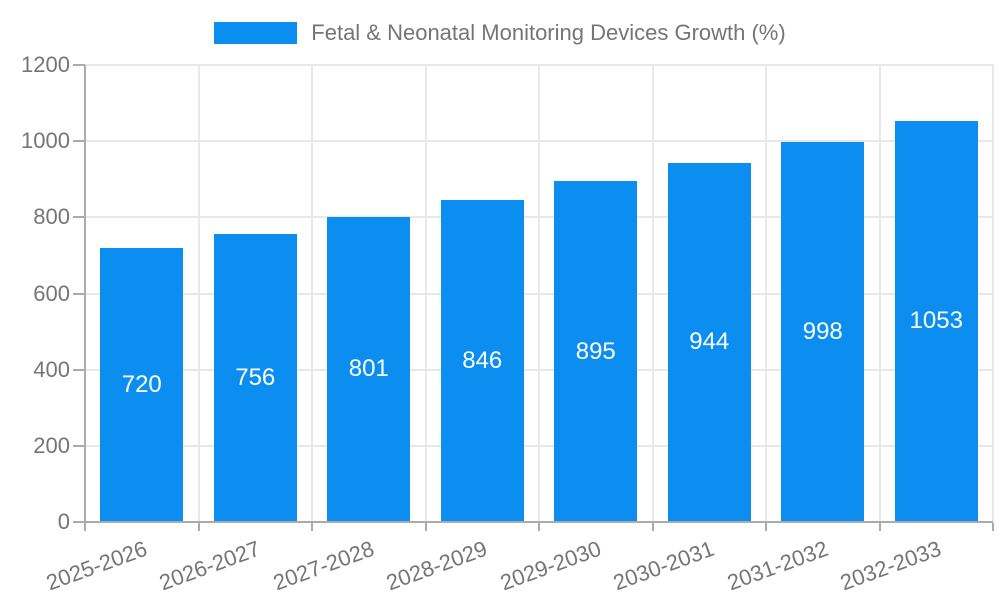 The height and width of the screenshot is (600, 1000). I want to click on bar-2029-2030: 895, so click(596, 351).